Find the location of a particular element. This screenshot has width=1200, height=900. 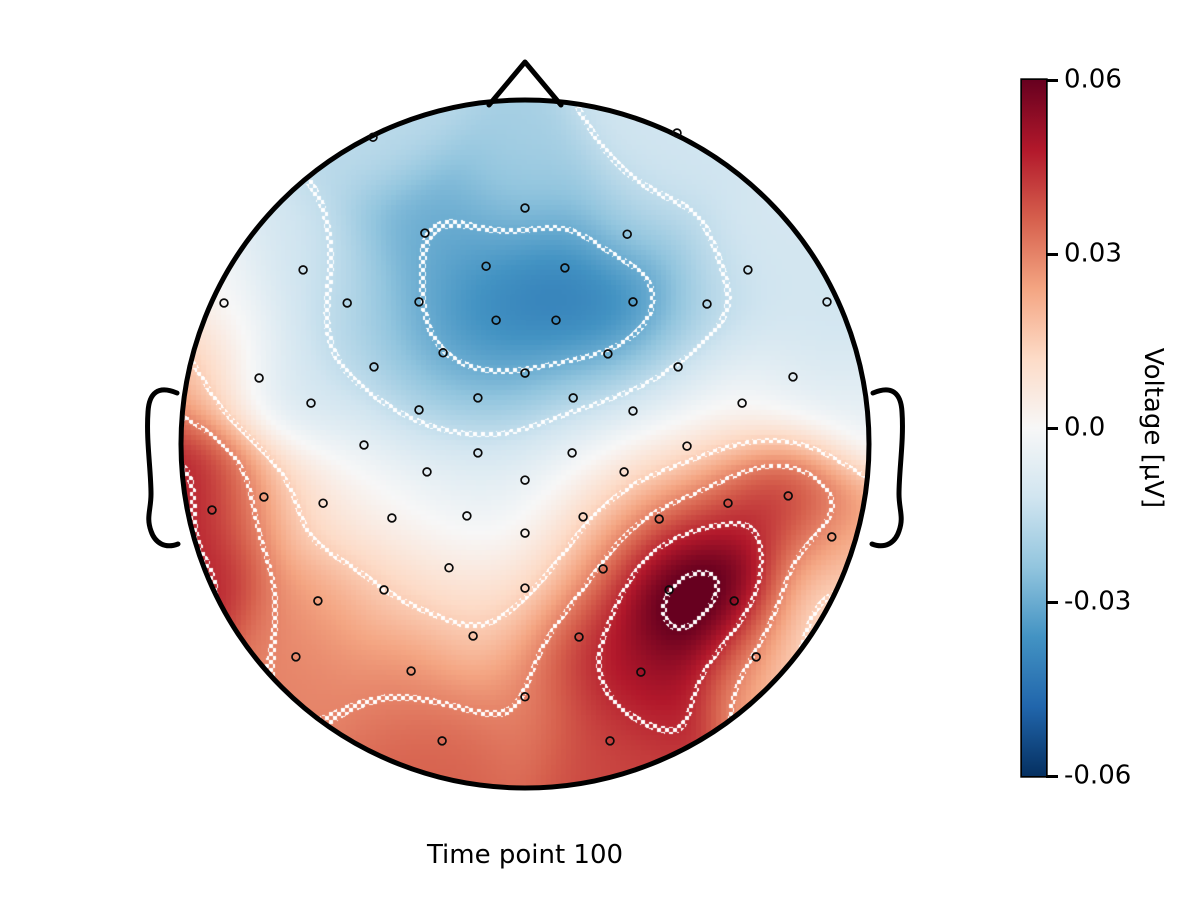

colorbar-axis-label: Voltage [µV] is located at coordinates (1153, 428).